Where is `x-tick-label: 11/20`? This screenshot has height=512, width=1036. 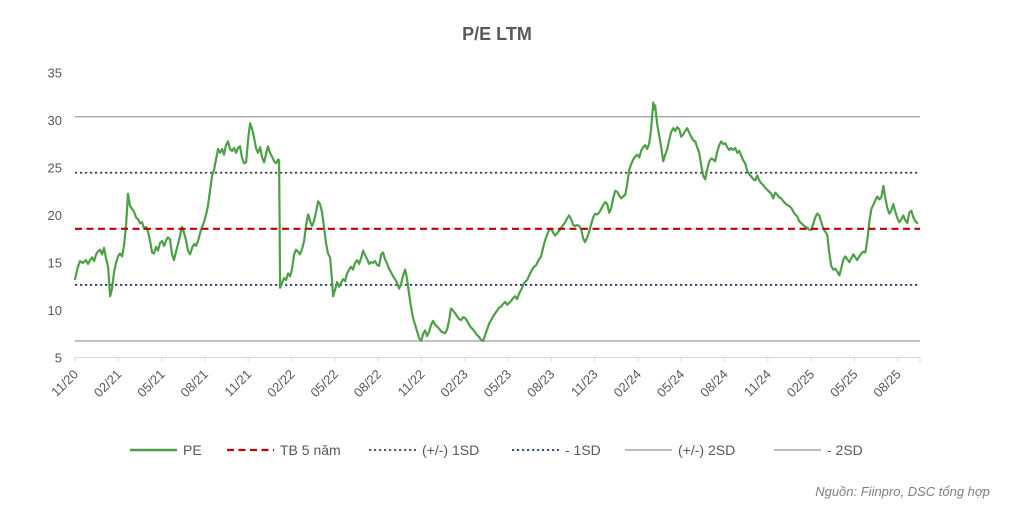 x-tick-label: 11/20 is located at coordinates (64, 383).